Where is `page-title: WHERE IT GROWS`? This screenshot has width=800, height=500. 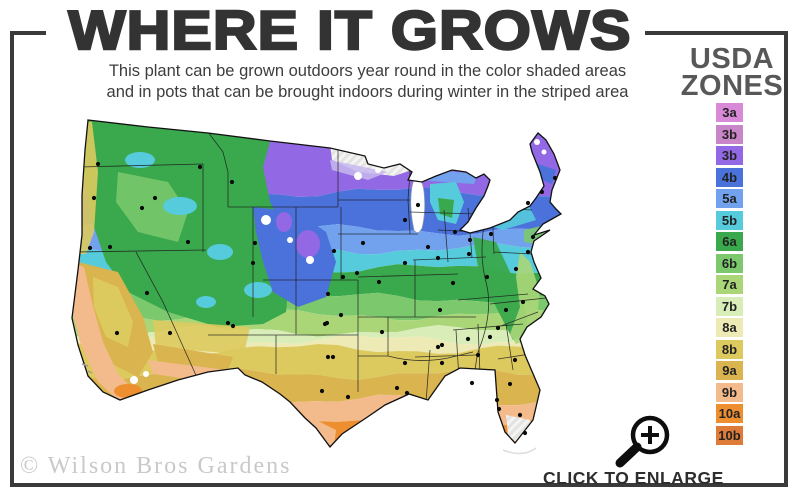 page-title: WHERE IT GROWS is located at coordinates (349, 31).